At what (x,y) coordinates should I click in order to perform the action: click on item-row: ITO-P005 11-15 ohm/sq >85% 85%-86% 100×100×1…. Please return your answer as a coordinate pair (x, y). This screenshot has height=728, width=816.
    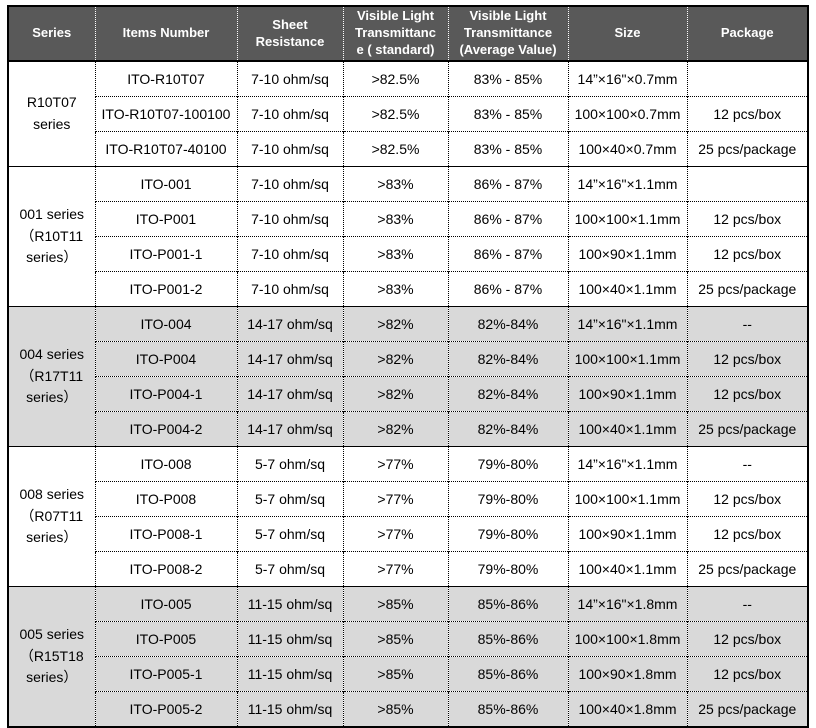
    Looking at the image, I should click on (408, 639).